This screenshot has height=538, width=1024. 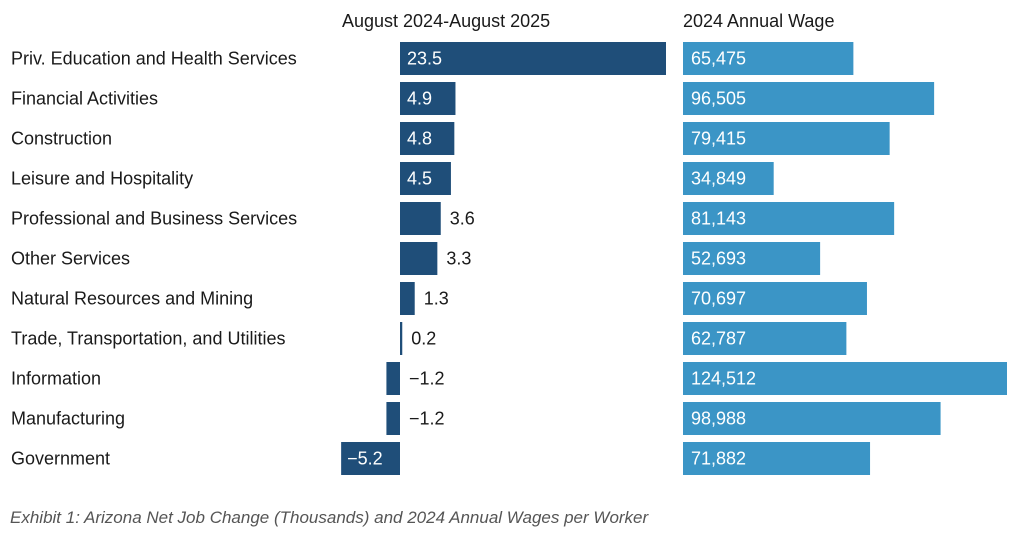 I want to click on job-change-value-label: 0.2, so click(x=423, y=339).